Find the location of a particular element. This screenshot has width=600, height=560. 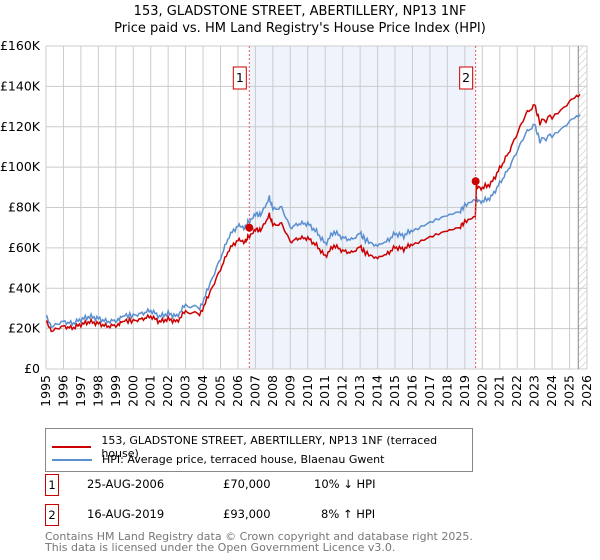

x-tick-label: 1995 is located at coordinates (45, 391).